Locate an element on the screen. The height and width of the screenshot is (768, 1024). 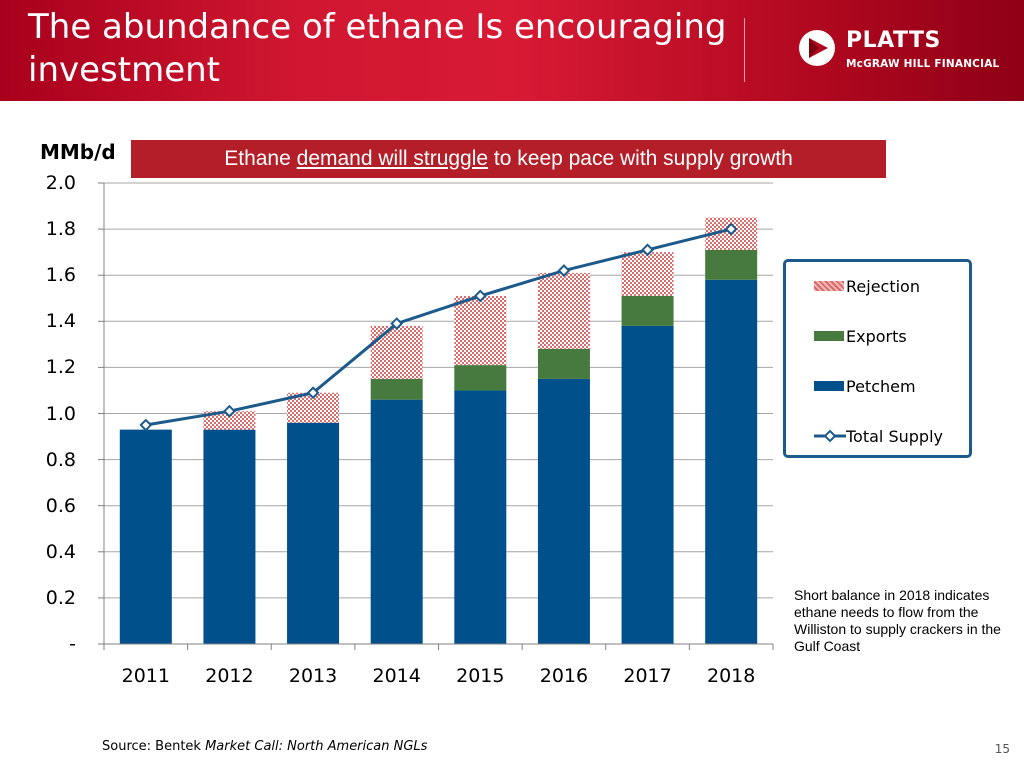
banner-emphasis: demand will struggle is located at coordinates (392, 158).